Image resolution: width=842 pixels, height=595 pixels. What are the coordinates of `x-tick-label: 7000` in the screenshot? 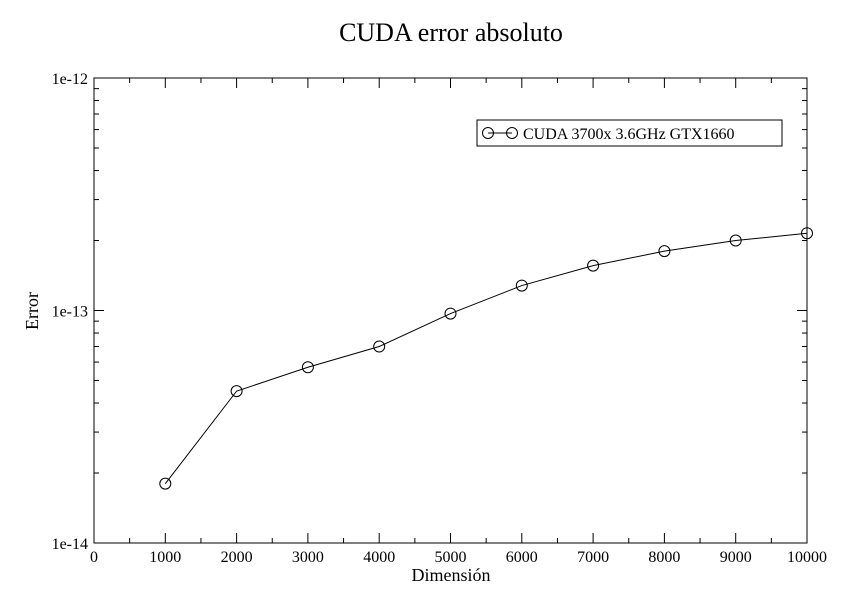 It's located at (593, 557).